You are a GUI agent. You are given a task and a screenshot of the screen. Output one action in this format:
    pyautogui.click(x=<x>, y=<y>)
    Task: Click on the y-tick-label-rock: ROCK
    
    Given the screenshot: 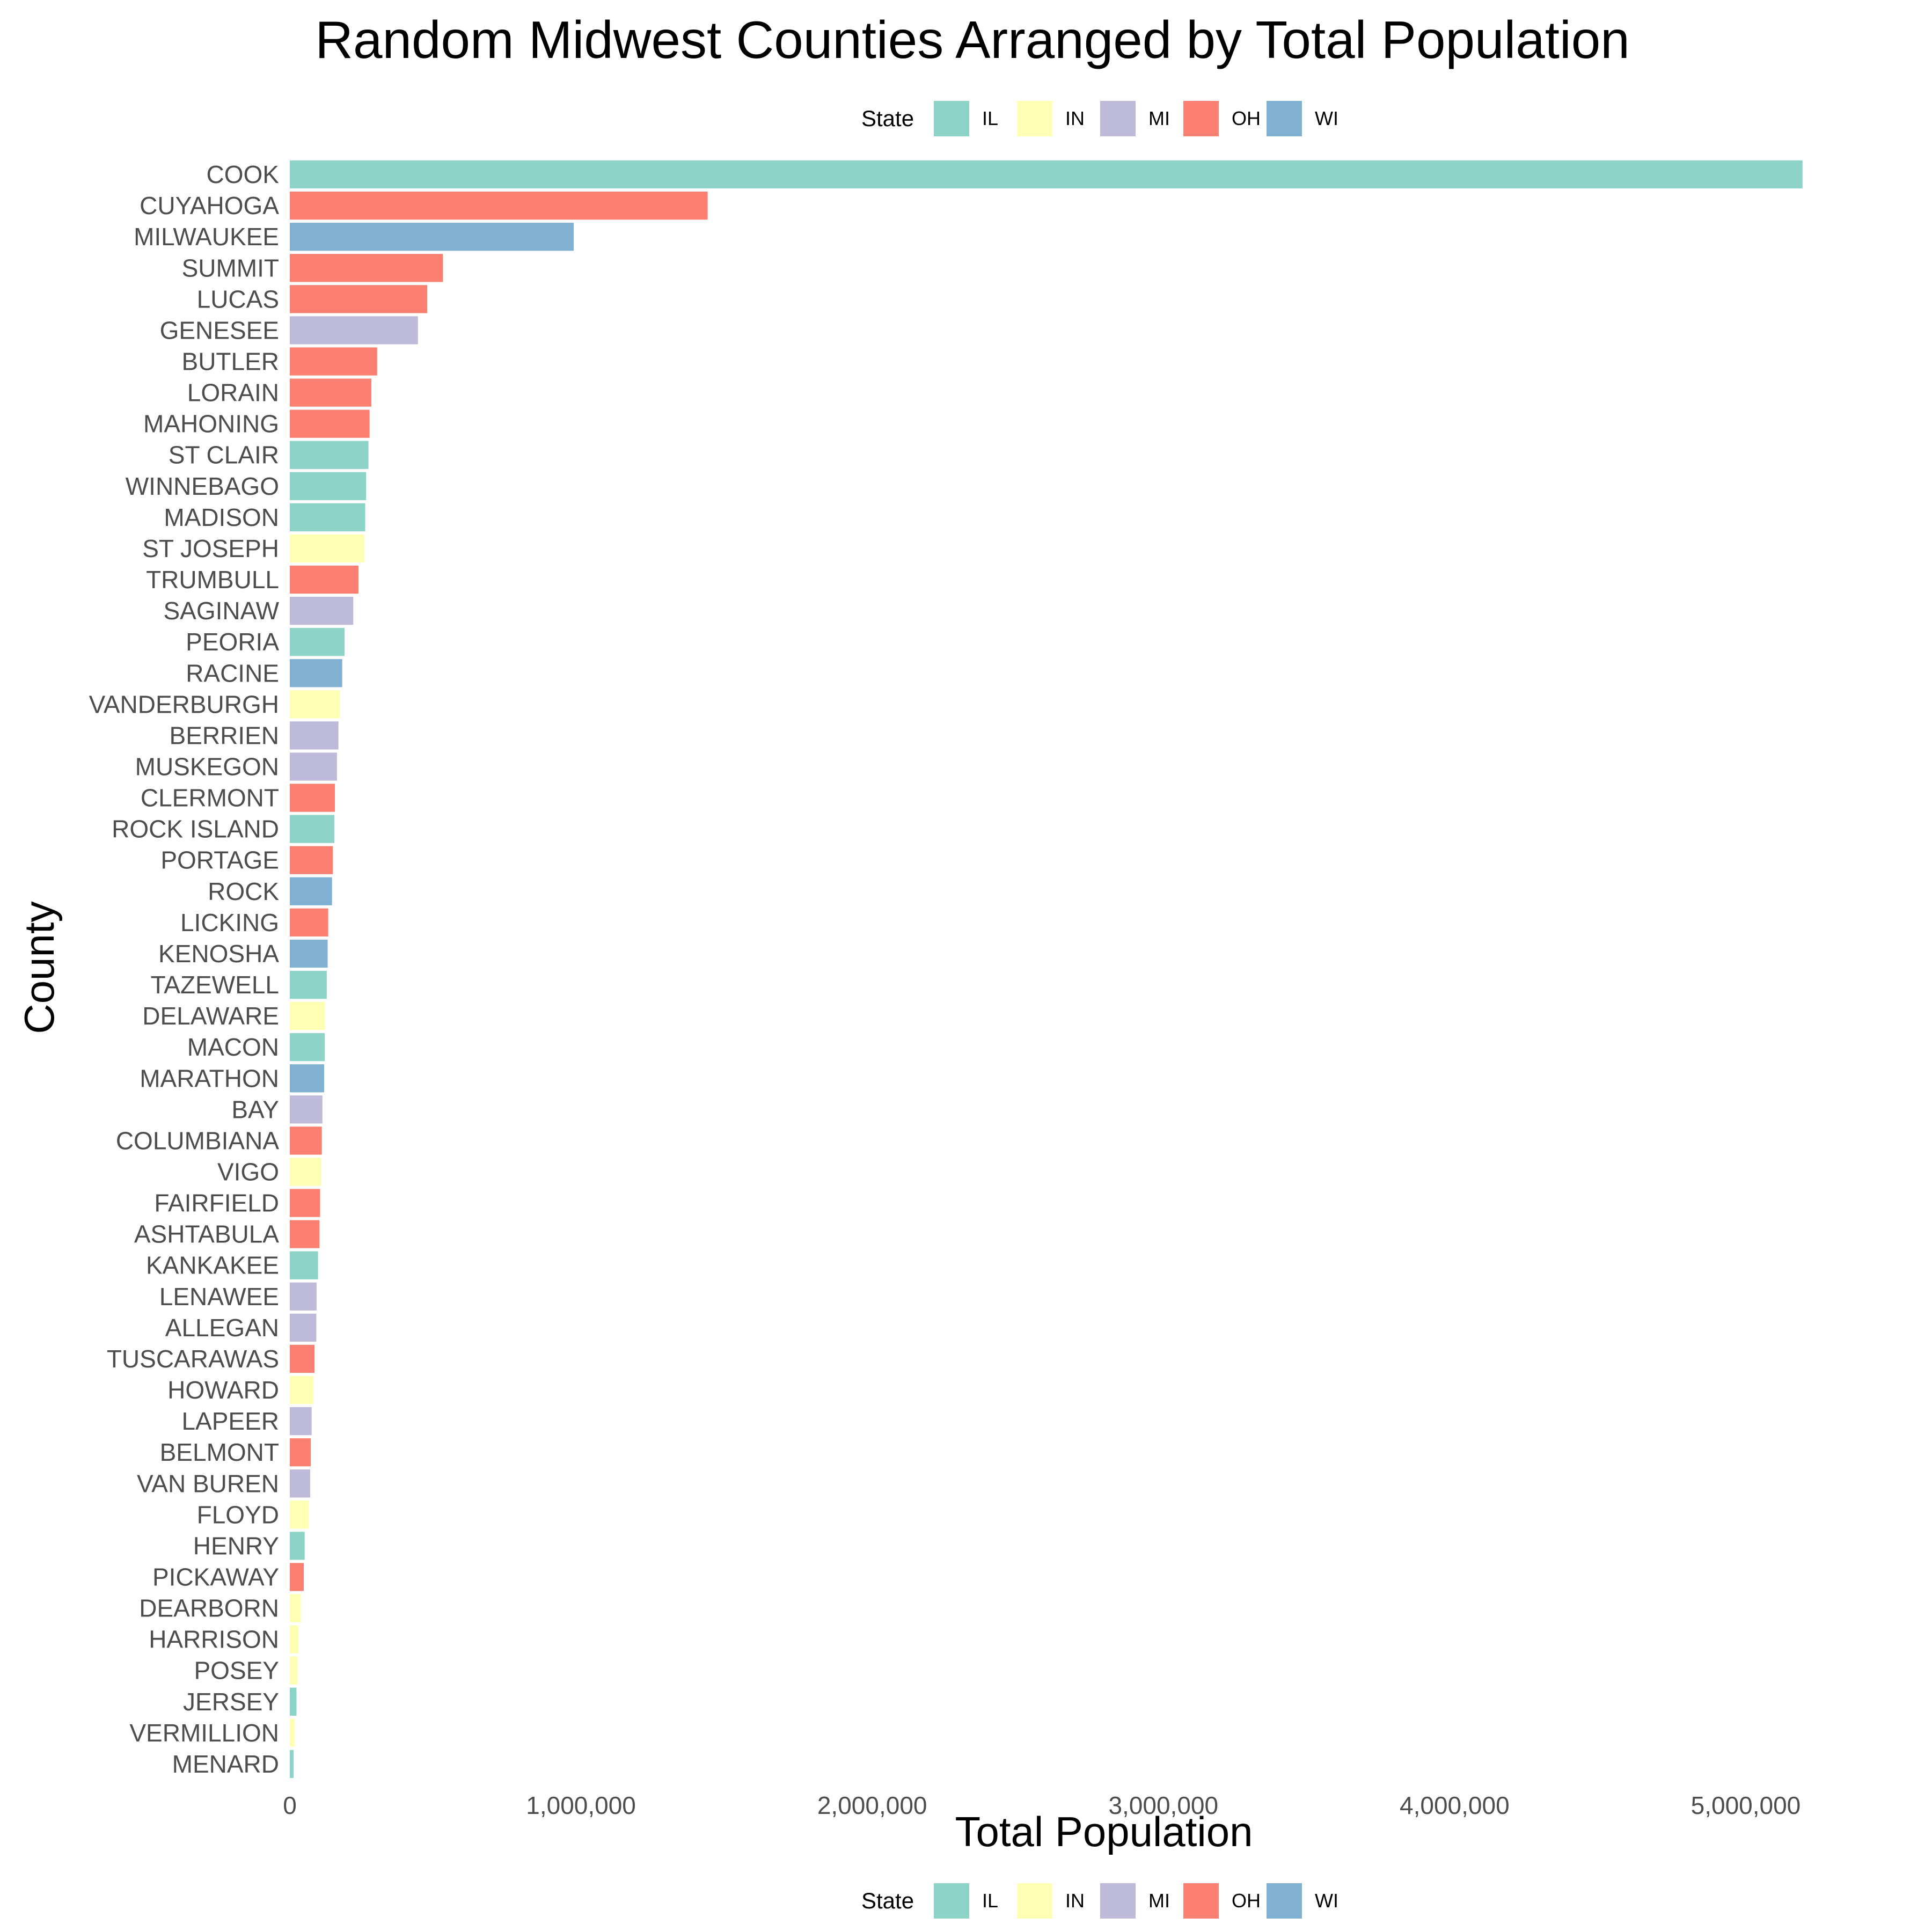 What is the action you would take?
    pyautogui.click(x=243, y=891)
    